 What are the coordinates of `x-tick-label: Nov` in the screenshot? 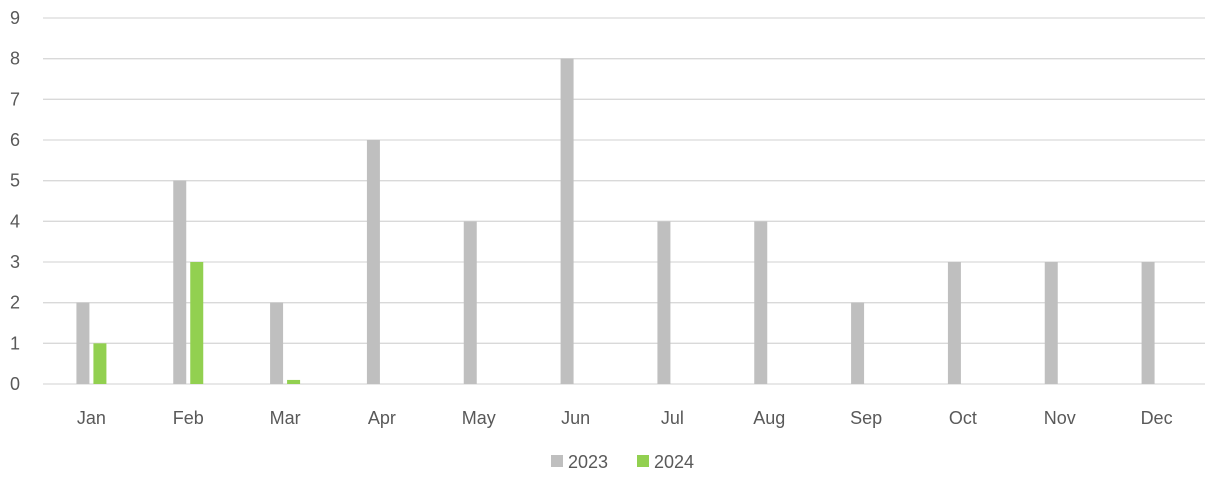 It's located at (1060, 418).